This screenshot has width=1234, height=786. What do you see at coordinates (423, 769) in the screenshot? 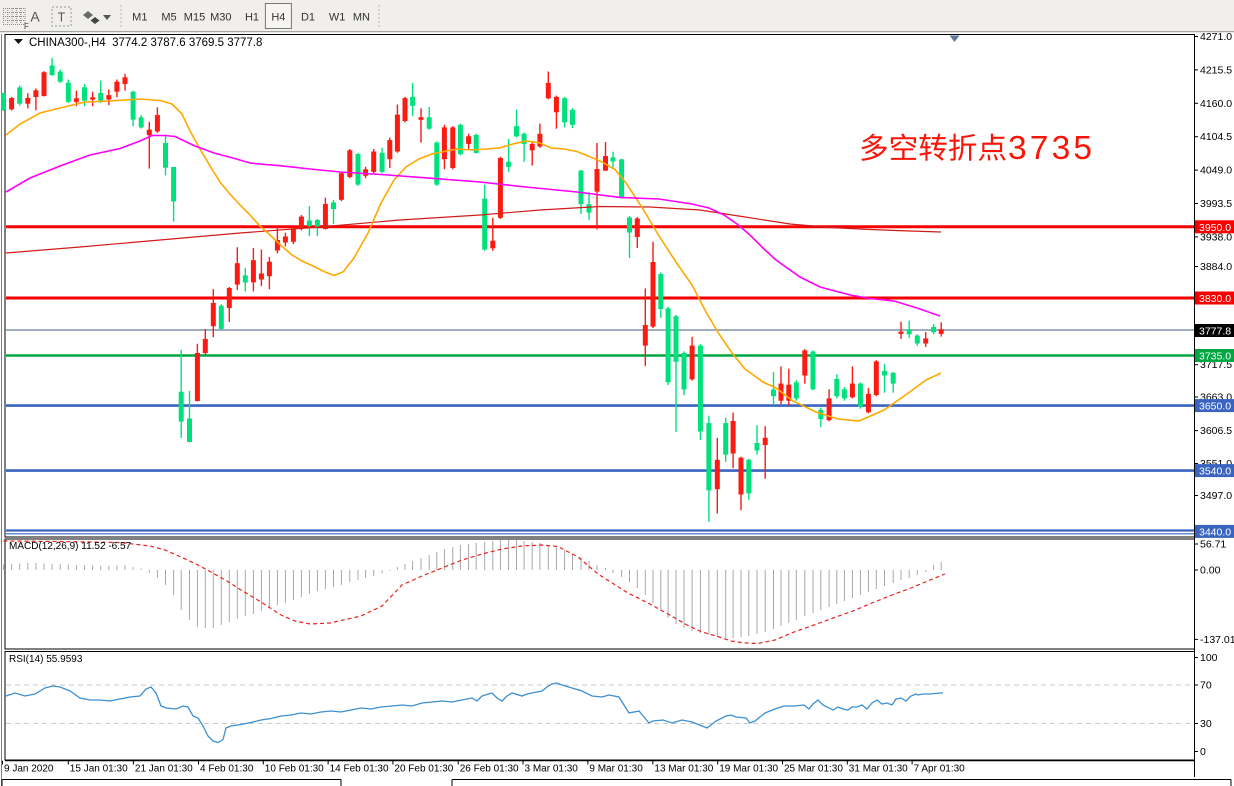
I see `svg-text: 20 Feb 01:30` at bounding box center [423, 769].